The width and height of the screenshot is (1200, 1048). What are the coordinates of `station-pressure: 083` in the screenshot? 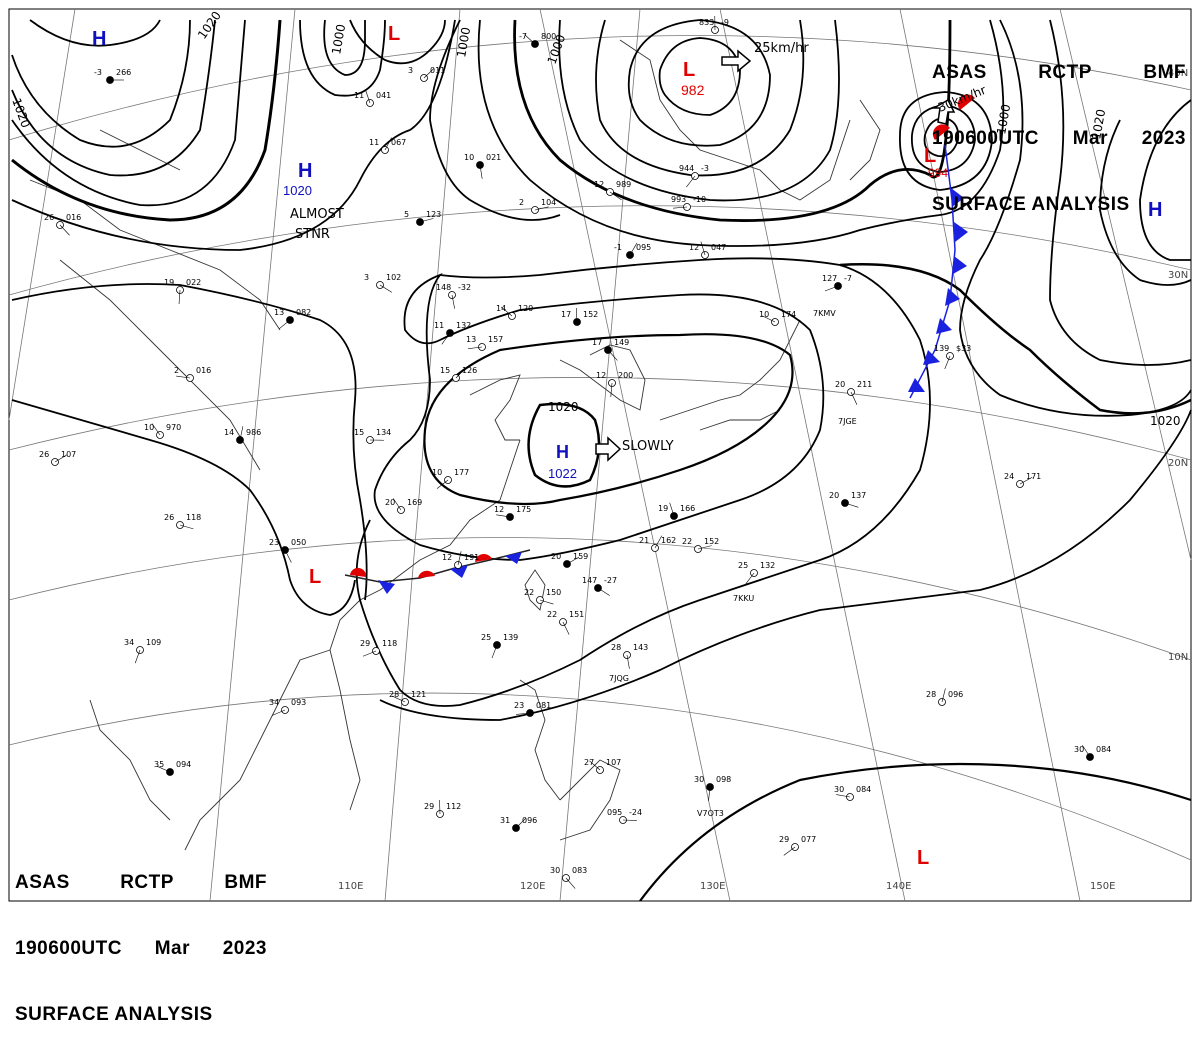 It's located at (579, 870).